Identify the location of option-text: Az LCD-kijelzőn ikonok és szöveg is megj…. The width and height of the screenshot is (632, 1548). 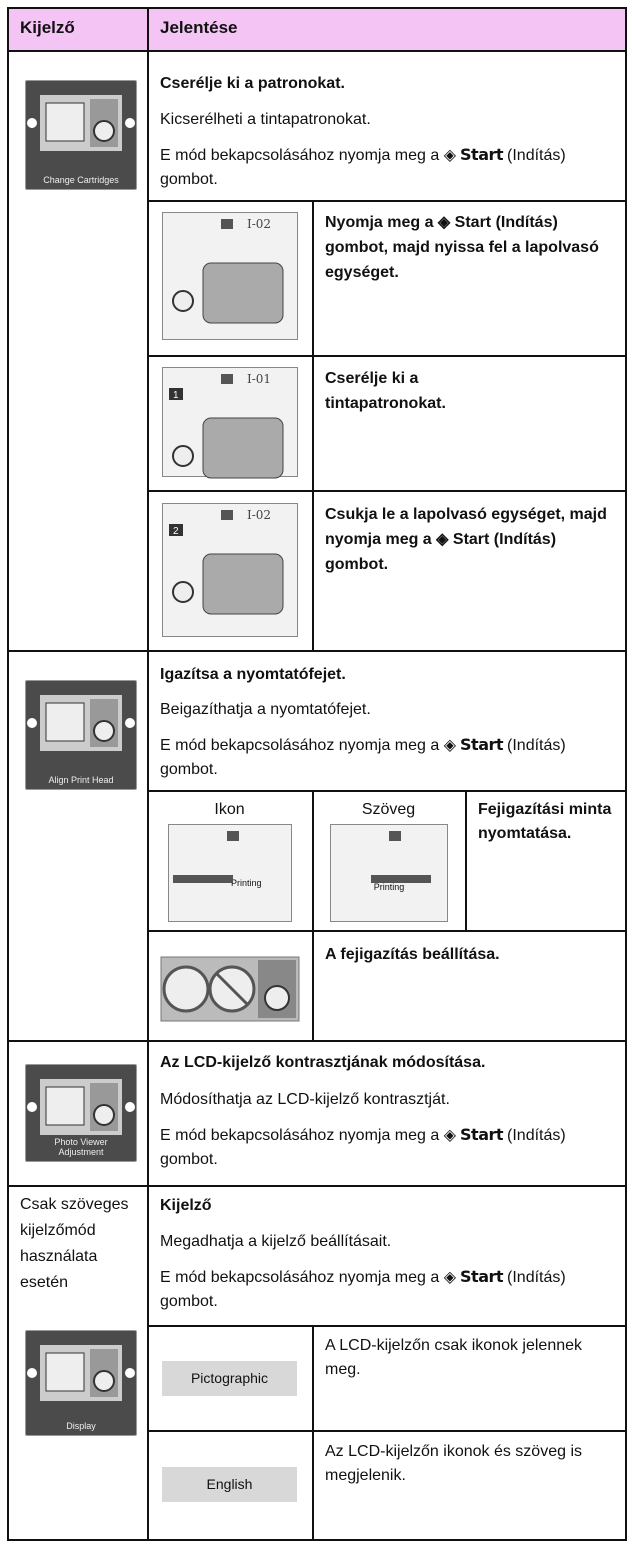
(453, 1463).